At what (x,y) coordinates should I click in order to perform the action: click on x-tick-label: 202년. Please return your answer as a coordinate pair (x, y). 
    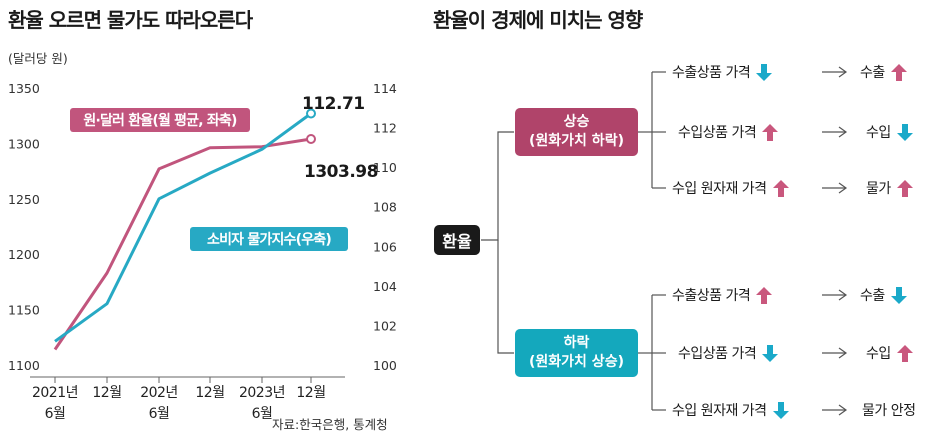
    Looking at the image, I should click on (159, 393).